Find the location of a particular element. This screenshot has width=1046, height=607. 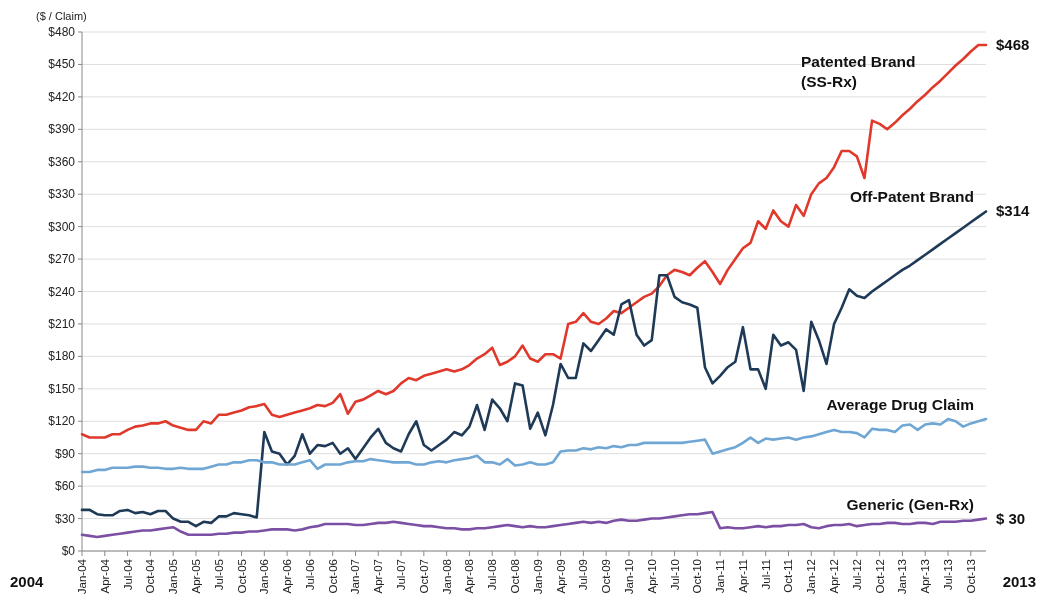

x-tick-label: Apr-07 is located at coordinates (378, 576).